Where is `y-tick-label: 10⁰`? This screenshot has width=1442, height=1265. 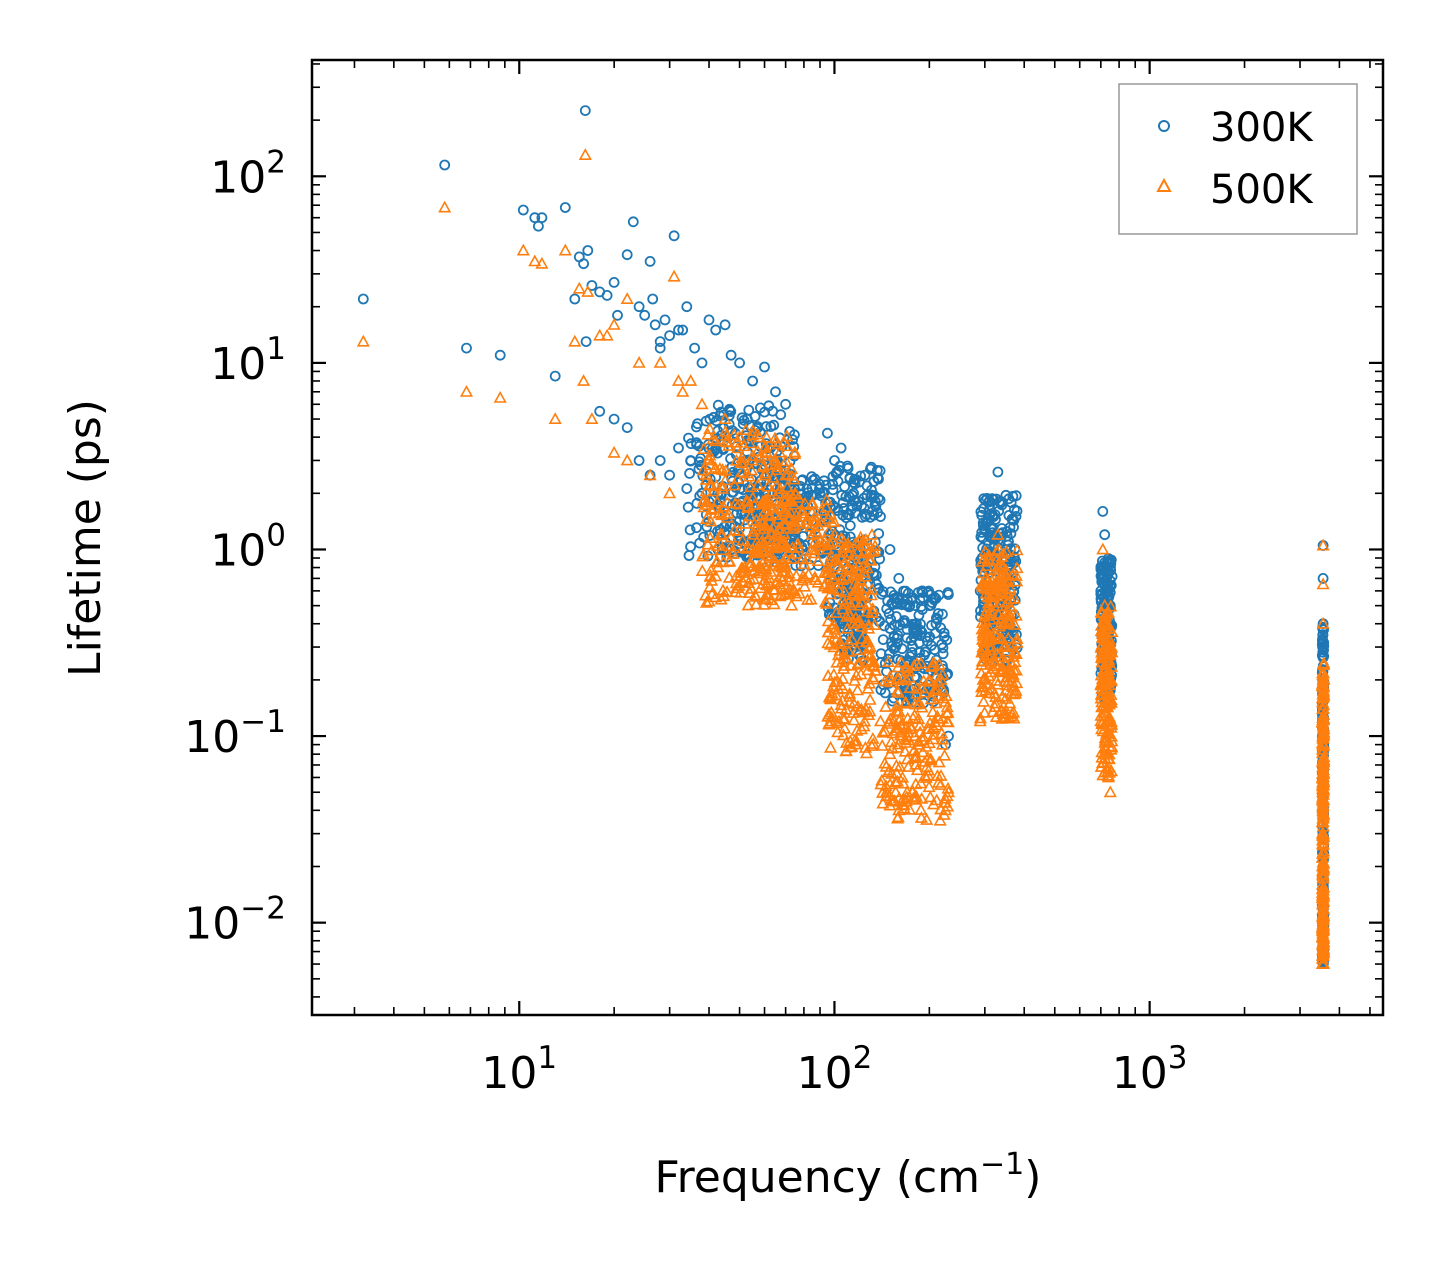
y-tick-label: 10⁰ is located at coordinates (248, 546).